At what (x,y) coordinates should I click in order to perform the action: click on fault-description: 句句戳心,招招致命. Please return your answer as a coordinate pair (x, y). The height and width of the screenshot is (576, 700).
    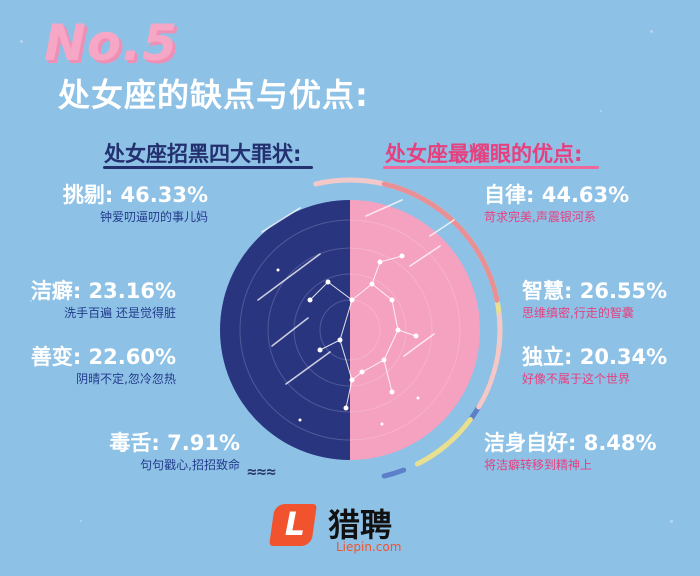
    Looking at the image, I should click on (190, 465).